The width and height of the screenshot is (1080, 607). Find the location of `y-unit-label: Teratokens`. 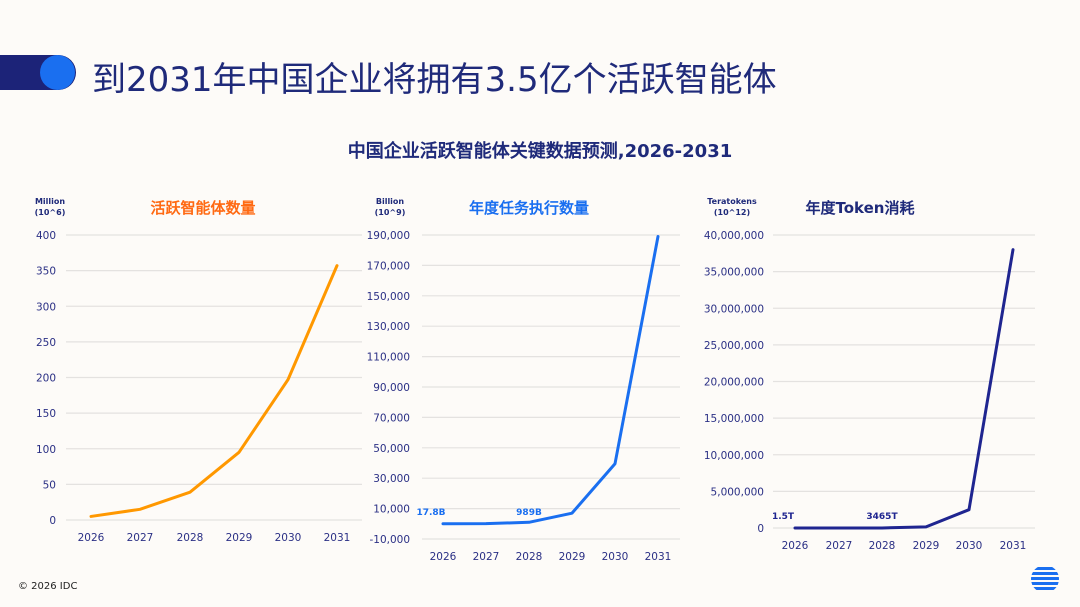

y-unit-label: Teratokens is located at coordinates (732, 201).